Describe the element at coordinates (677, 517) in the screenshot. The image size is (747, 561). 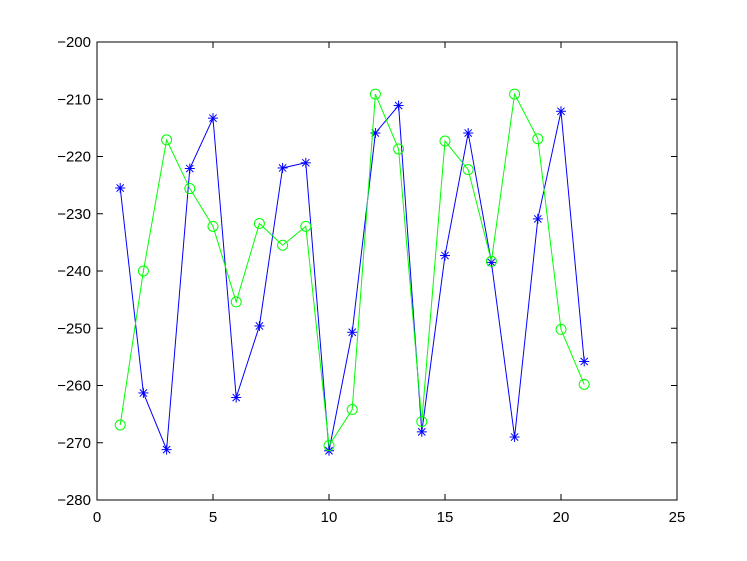
I see `x-tick-label: 25` at that location.